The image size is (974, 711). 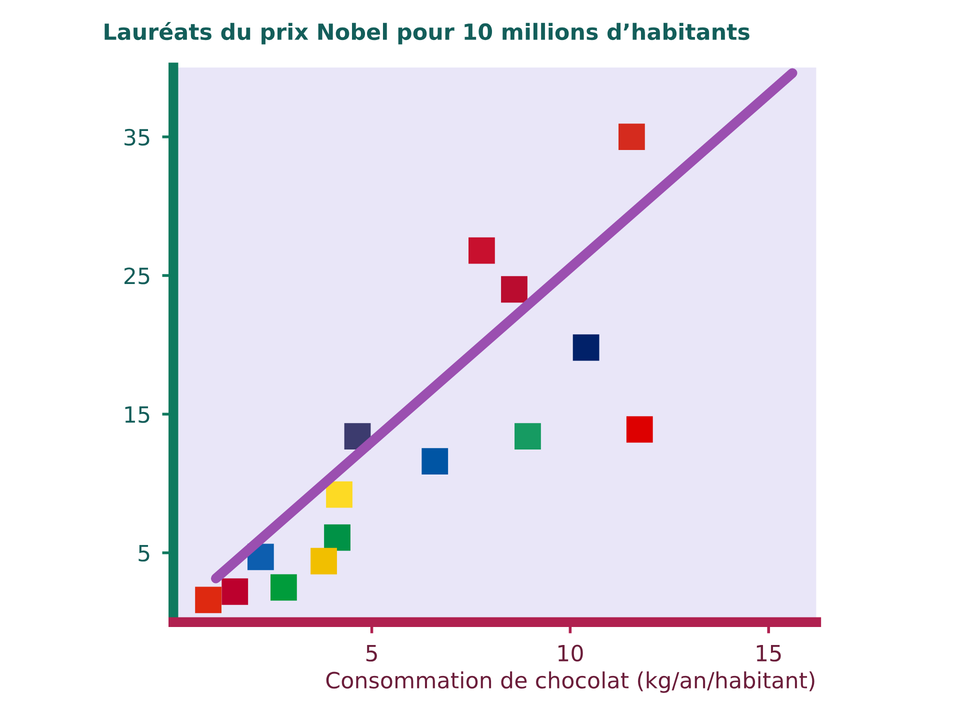 I want to click on y-tick-label: 15, so click(x=137, y=414).